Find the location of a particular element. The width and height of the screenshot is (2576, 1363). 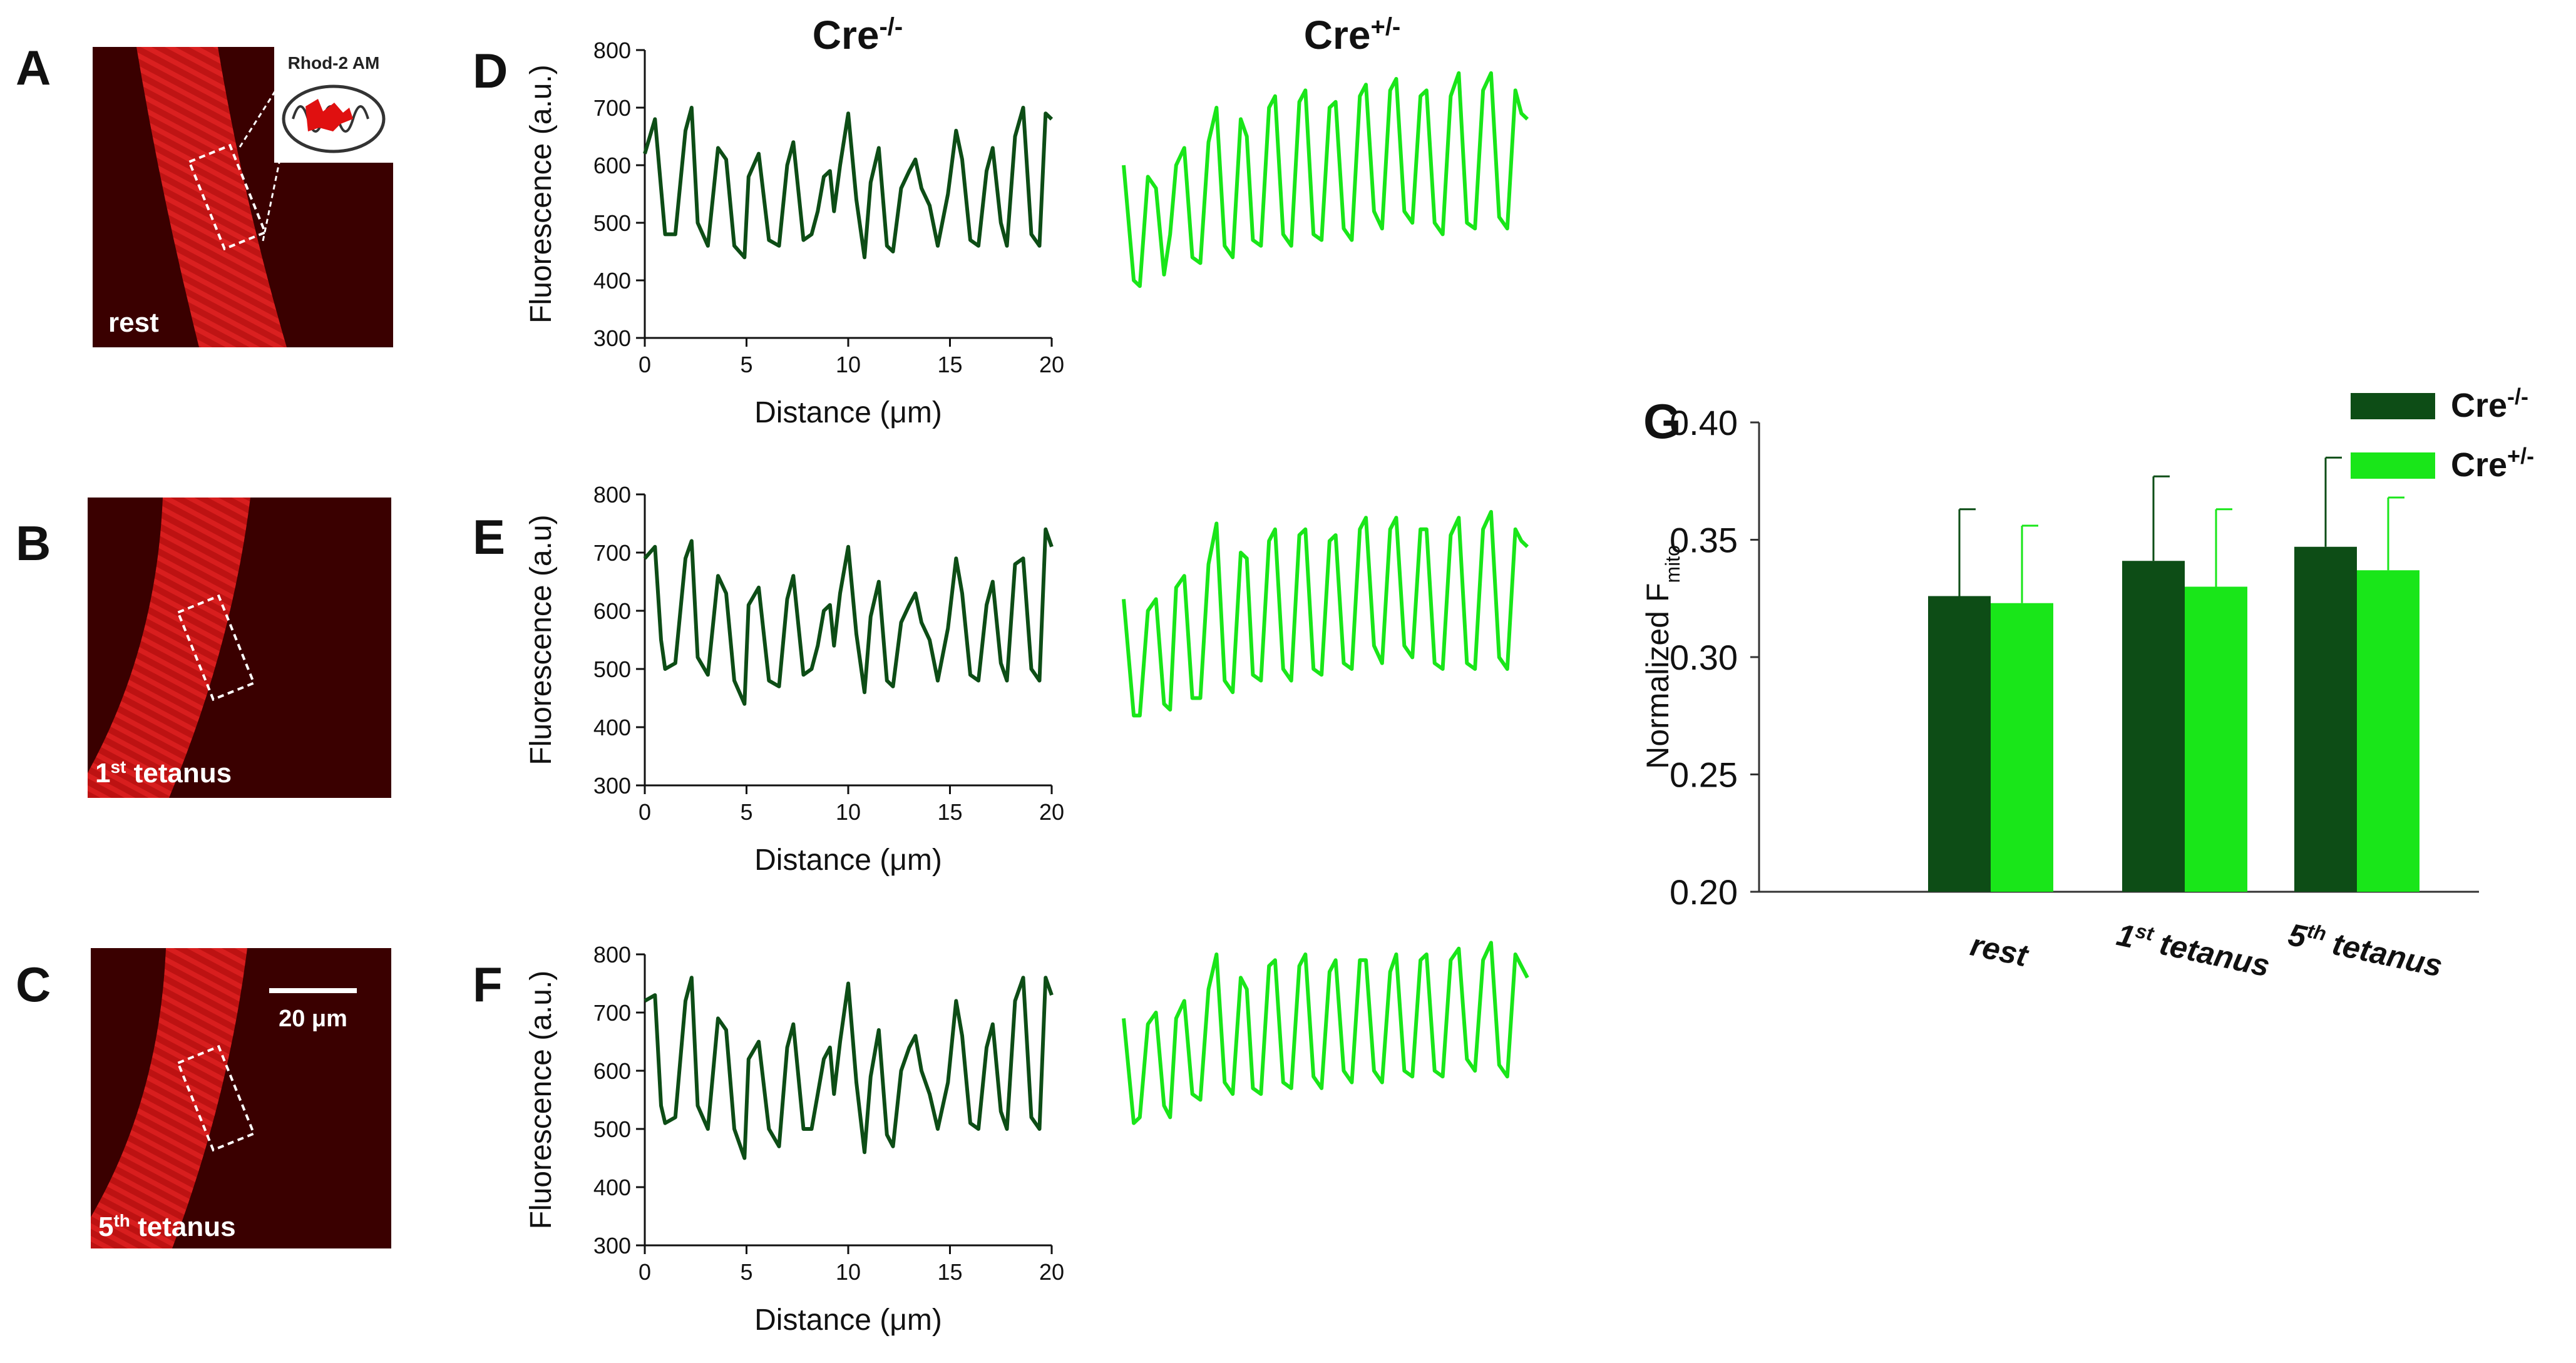

panel-letter-a: A is located at coordinates (33, 67).